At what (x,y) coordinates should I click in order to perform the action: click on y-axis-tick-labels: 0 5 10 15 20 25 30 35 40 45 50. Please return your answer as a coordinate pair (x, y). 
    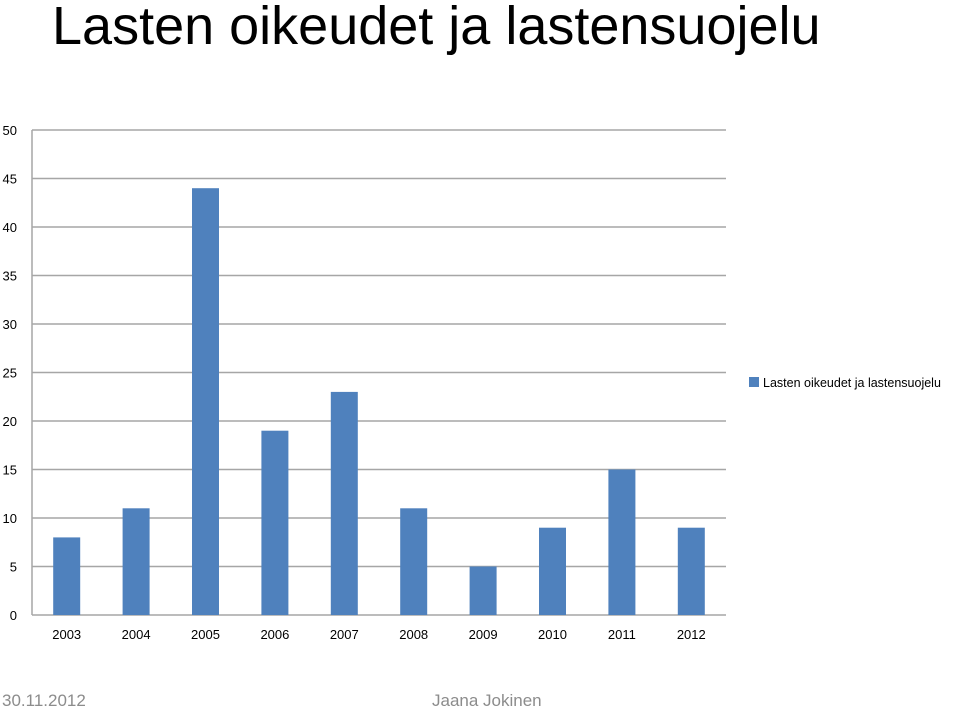
    Looking at the image, I should click on (10, 373).